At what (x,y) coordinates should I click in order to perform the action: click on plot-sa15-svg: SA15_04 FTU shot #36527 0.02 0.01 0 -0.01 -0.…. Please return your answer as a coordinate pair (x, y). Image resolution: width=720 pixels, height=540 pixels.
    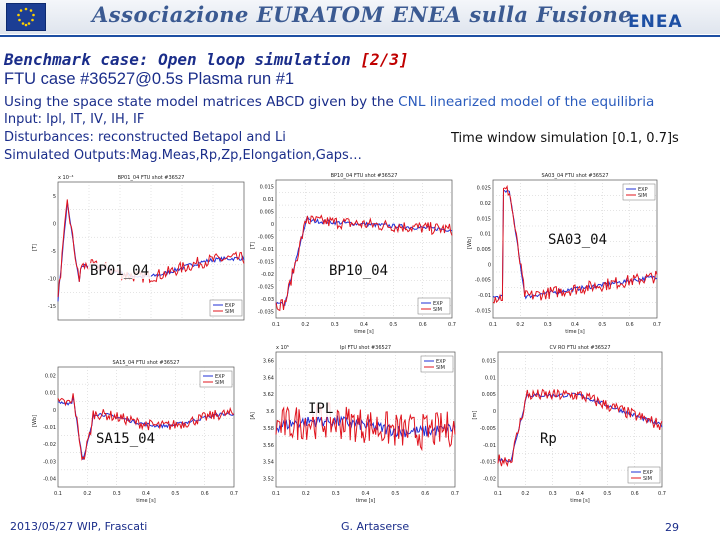
    Looking at the image, I should click on (135, 432).